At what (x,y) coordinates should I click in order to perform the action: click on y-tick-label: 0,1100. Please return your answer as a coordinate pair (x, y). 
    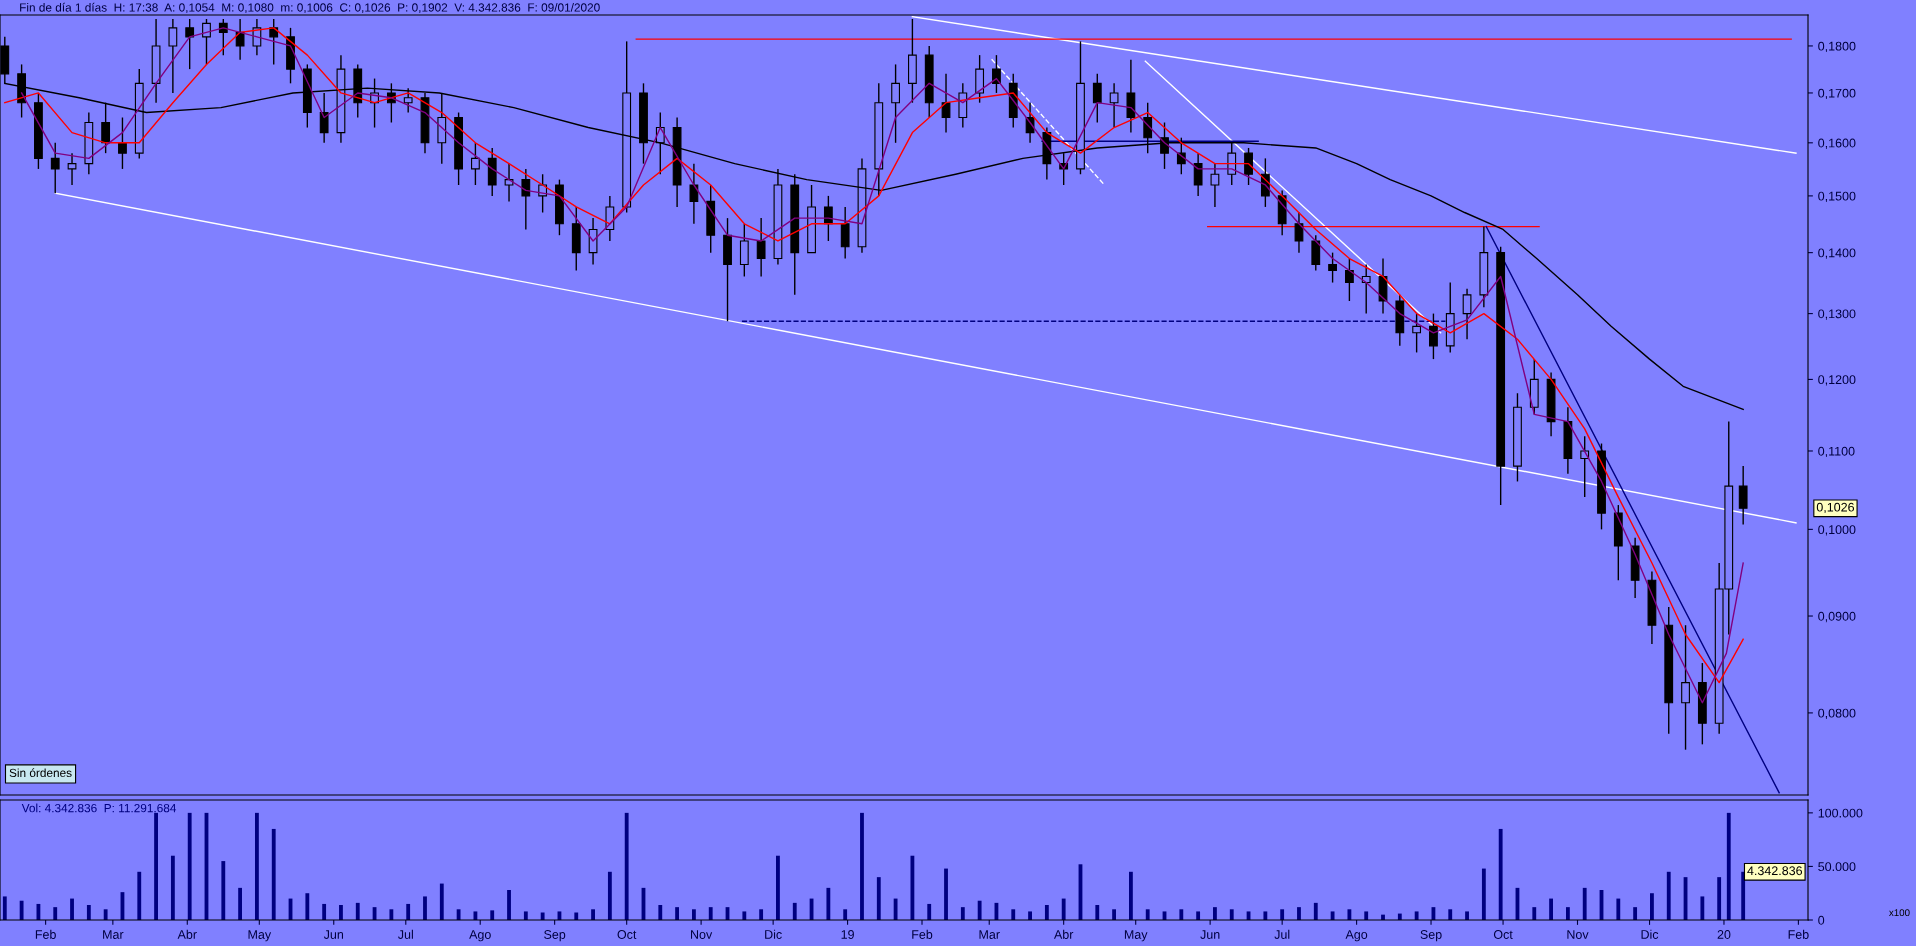
    Looking at the image, I should click on (1836, 452).